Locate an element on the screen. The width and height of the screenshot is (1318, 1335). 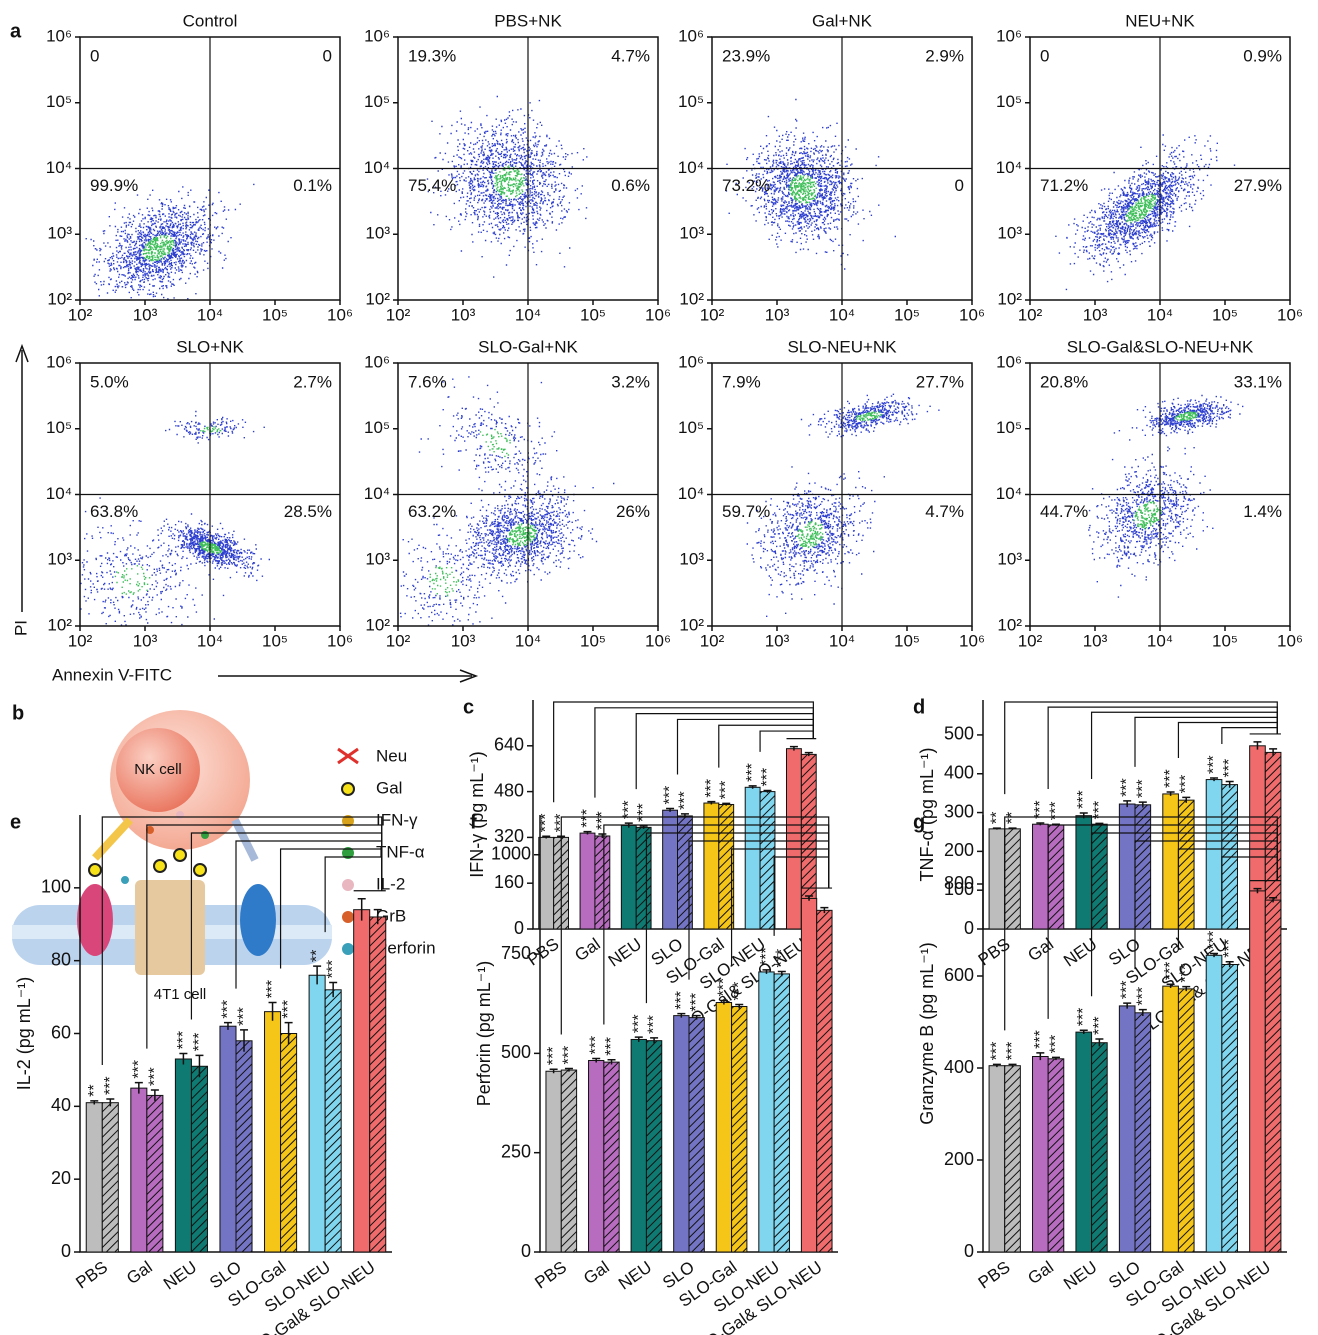
nk-label: NK cell is located at coordinates (158, 769).